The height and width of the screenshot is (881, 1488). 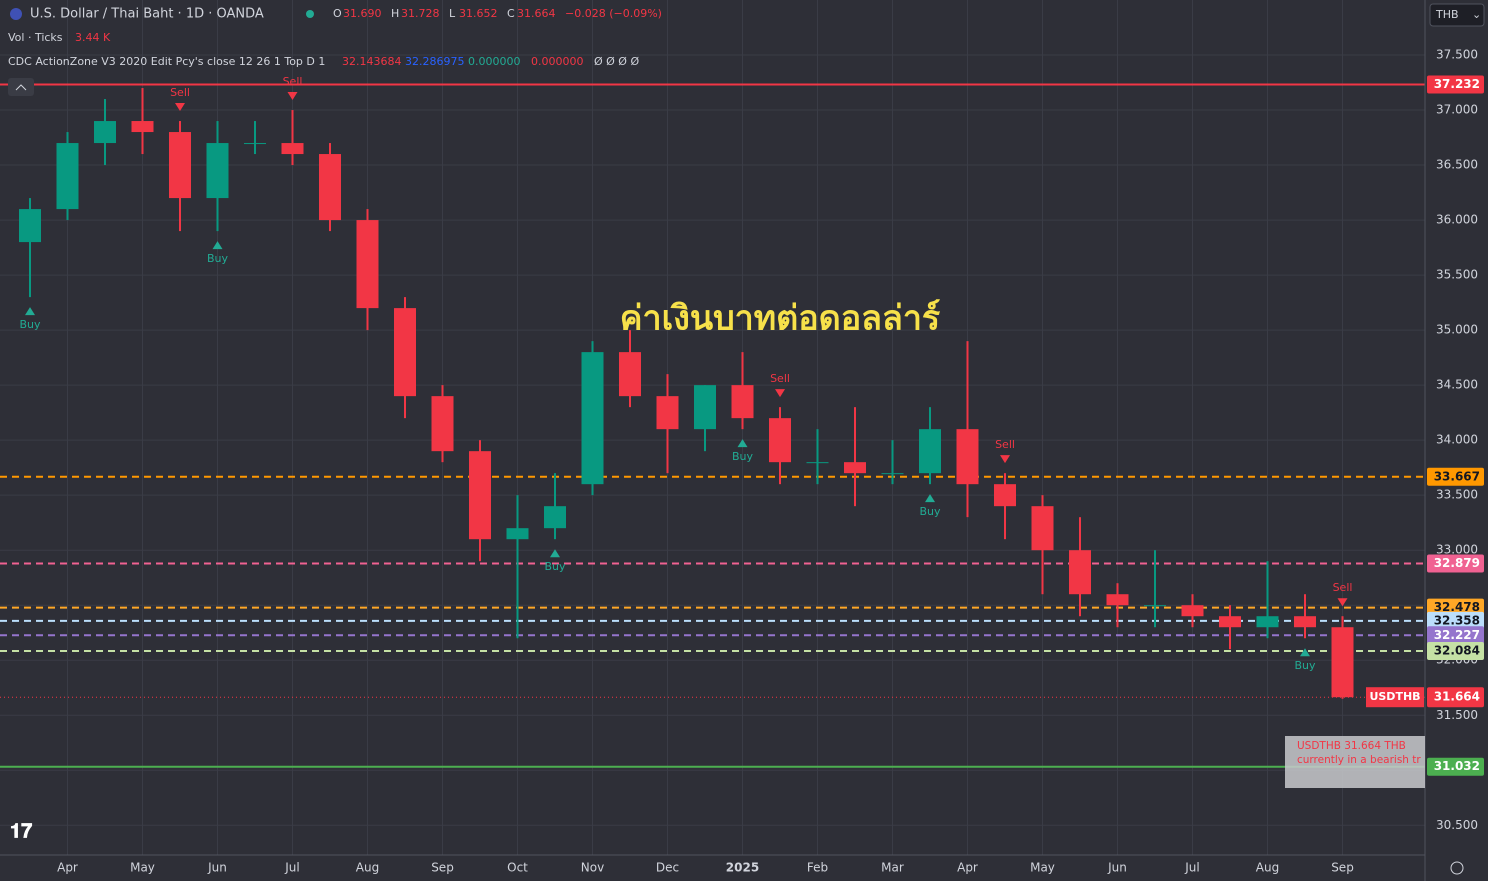 I want to click on y-tick-label: 37.000, so click(x=1457, y=110).